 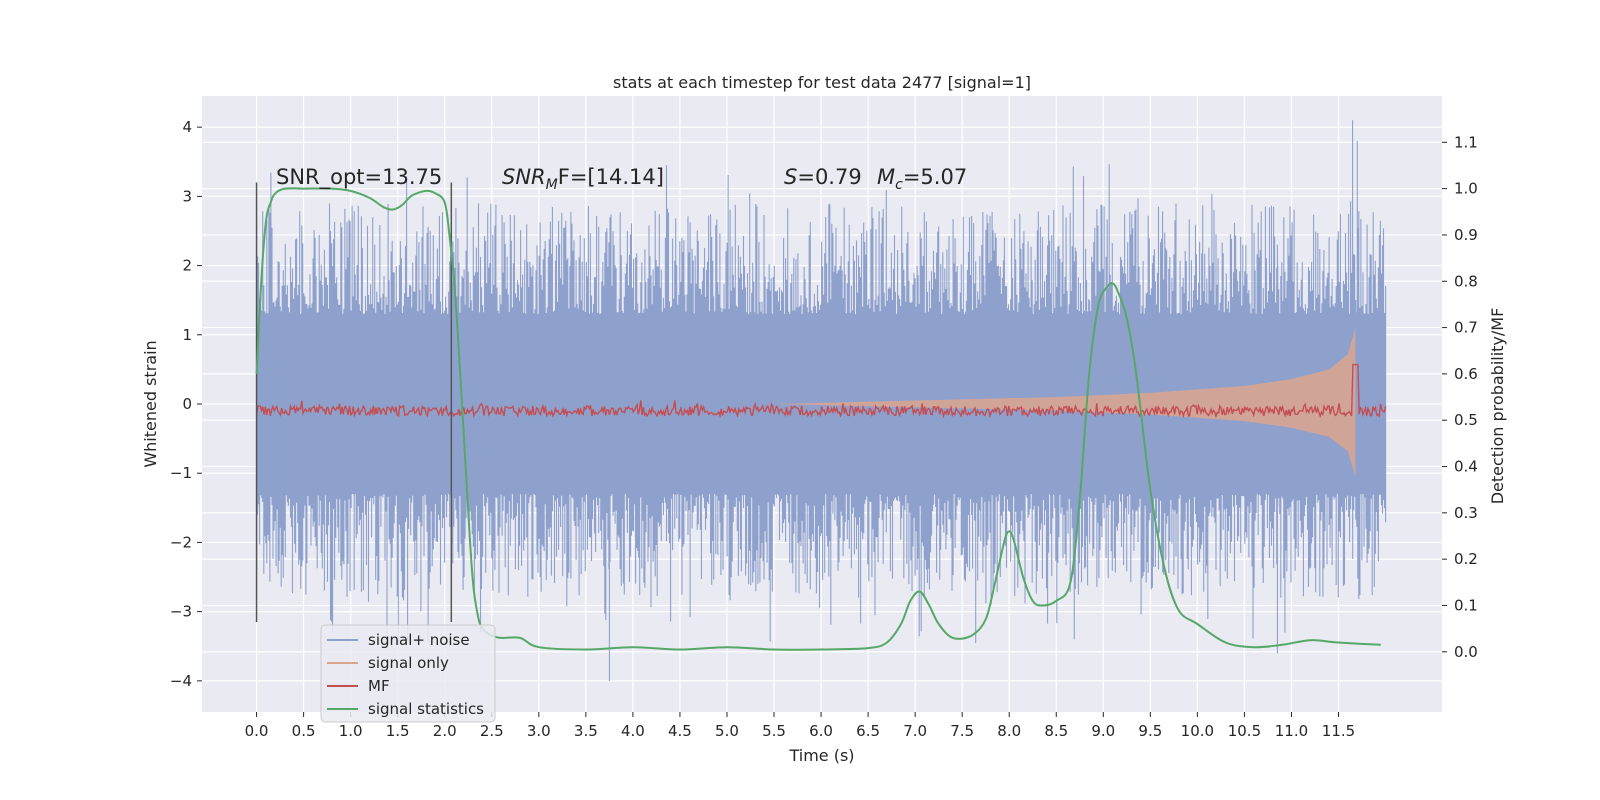 What do you see at coordinates (868, 731) in the screenshot?
I see `x-tick-label: 6.5` at bounding box center [868, 731].